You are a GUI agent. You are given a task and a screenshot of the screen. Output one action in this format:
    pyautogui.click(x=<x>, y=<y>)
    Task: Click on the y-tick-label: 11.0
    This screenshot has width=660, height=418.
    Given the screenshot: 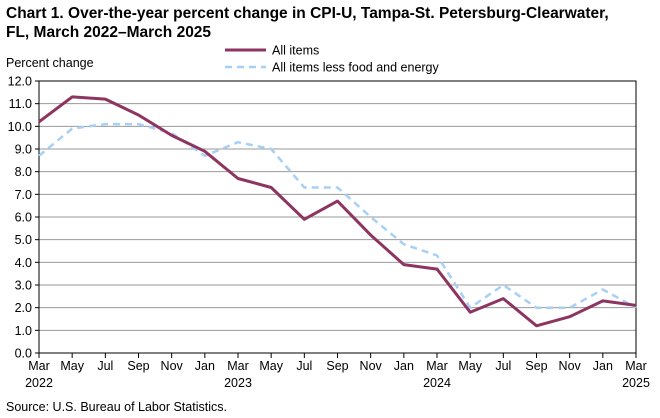 What is the action you would take?
    pyautogui.click(x=20, y=104)
    